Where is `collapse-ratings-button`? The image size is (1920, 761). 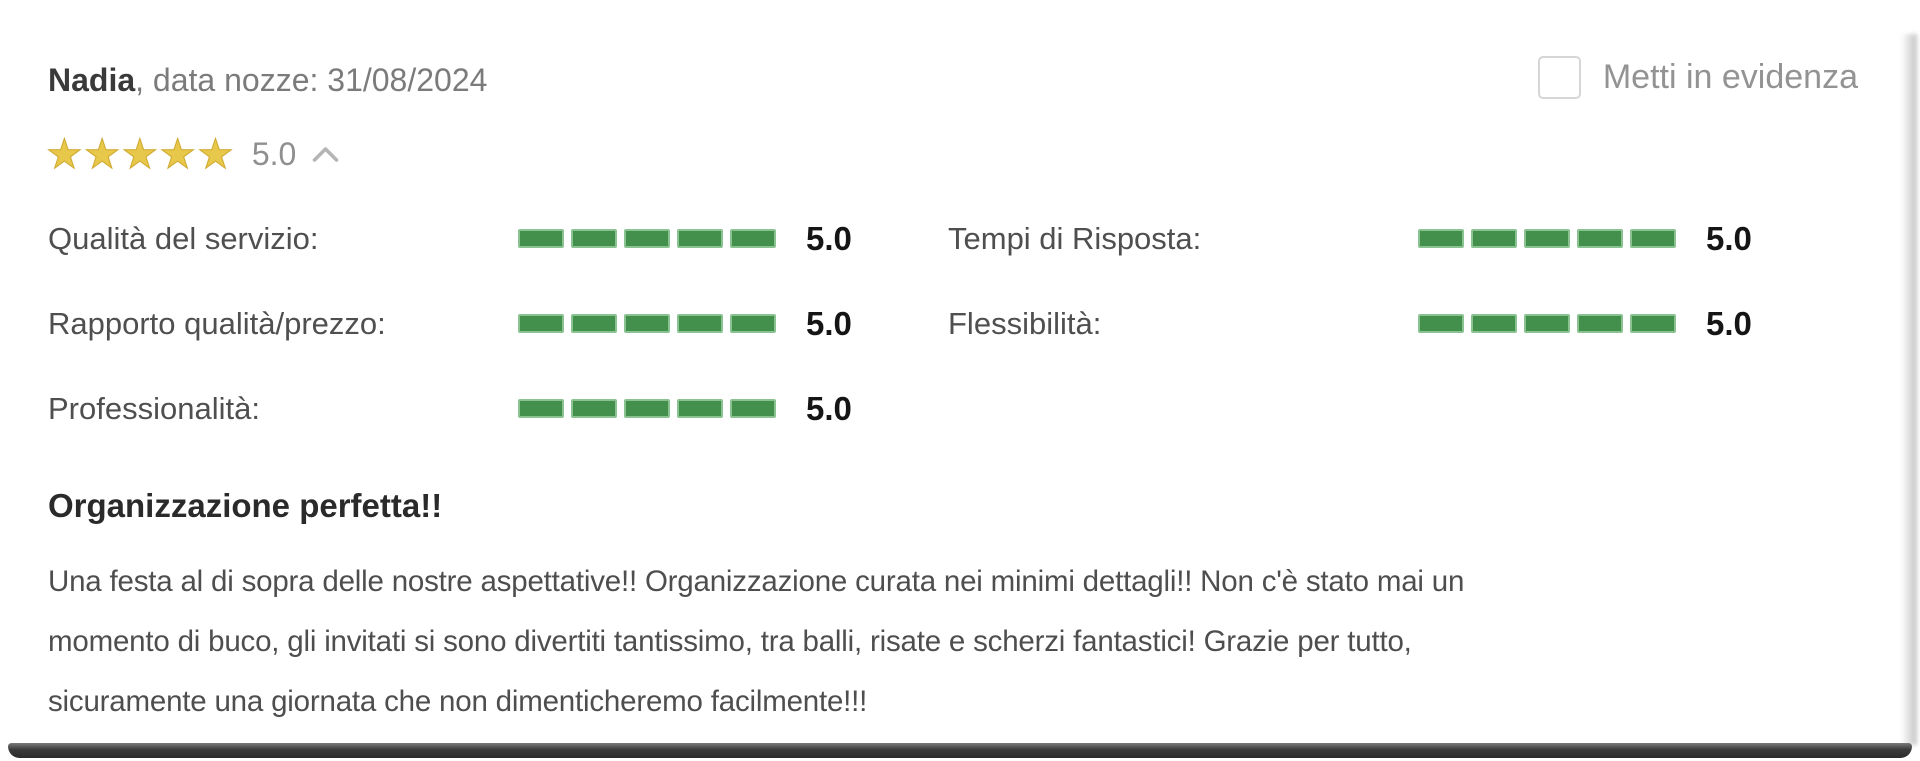 collapse-ratings-button is located at coordinates (325, 154).